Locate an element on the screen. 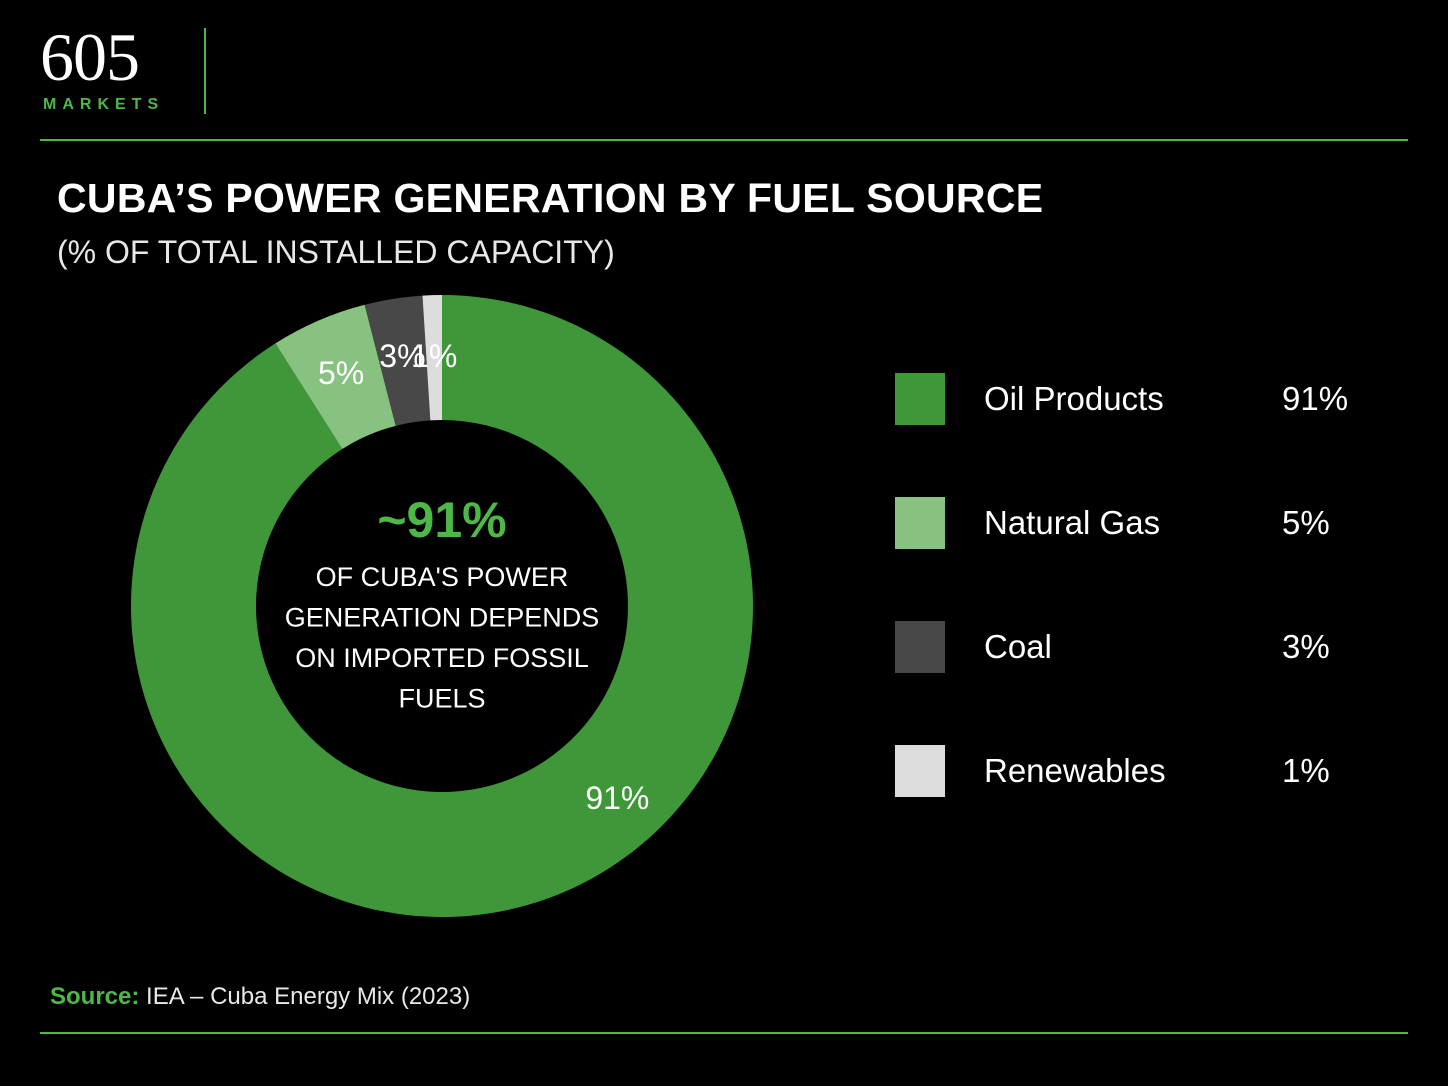  source-text: IEA – Cuba Energy Mix (2023) is located at coordinates (308, 996).